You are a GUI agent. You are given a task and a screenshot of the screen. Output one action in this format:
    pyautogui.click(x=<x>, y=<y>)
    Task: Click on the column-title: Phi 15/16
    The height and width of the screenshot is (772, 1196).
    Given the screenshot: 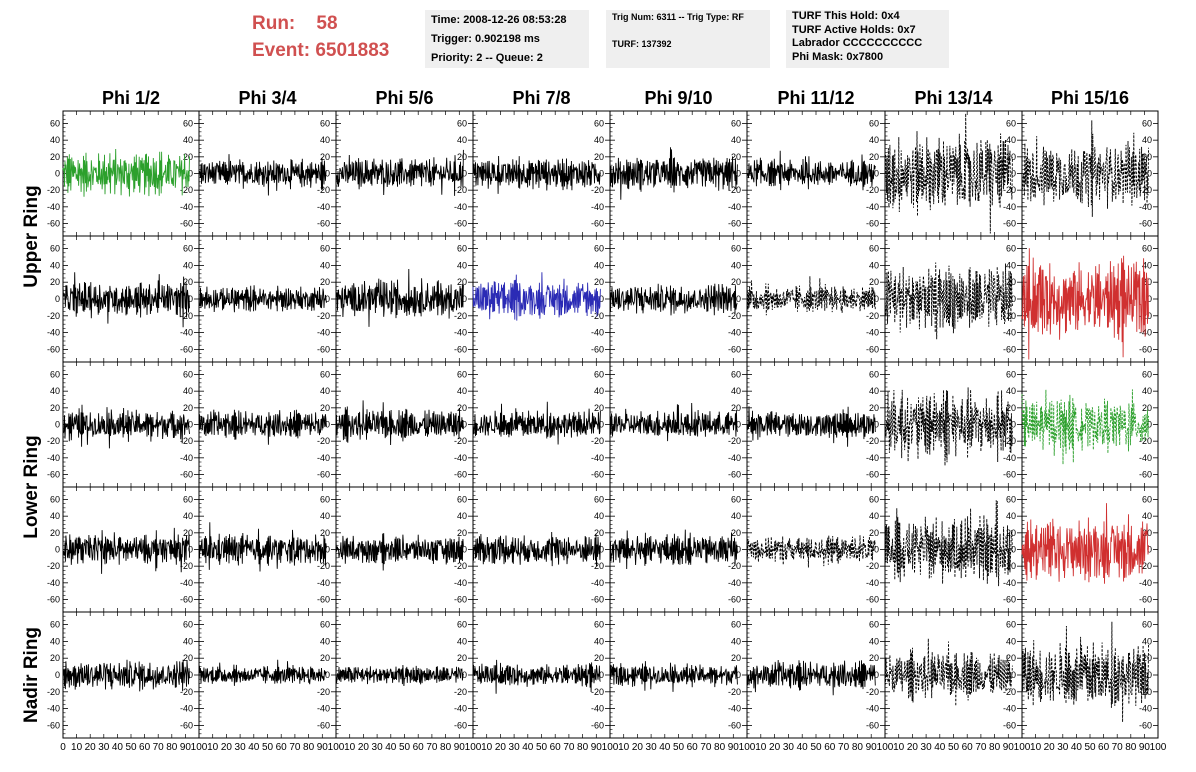 What is the action you would take?
    pyautogui.click(x=1090, y=98)
    